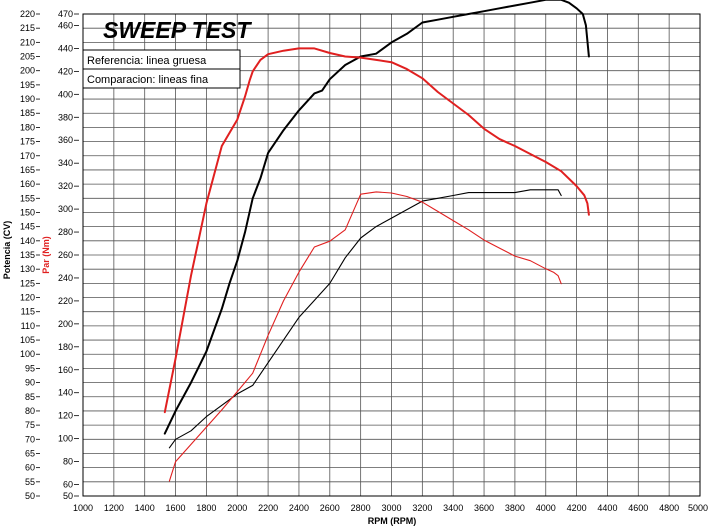 The width and height of the screenshot is (711, 527). I want to click on torque-tick-200: 200, so click(65, 324).